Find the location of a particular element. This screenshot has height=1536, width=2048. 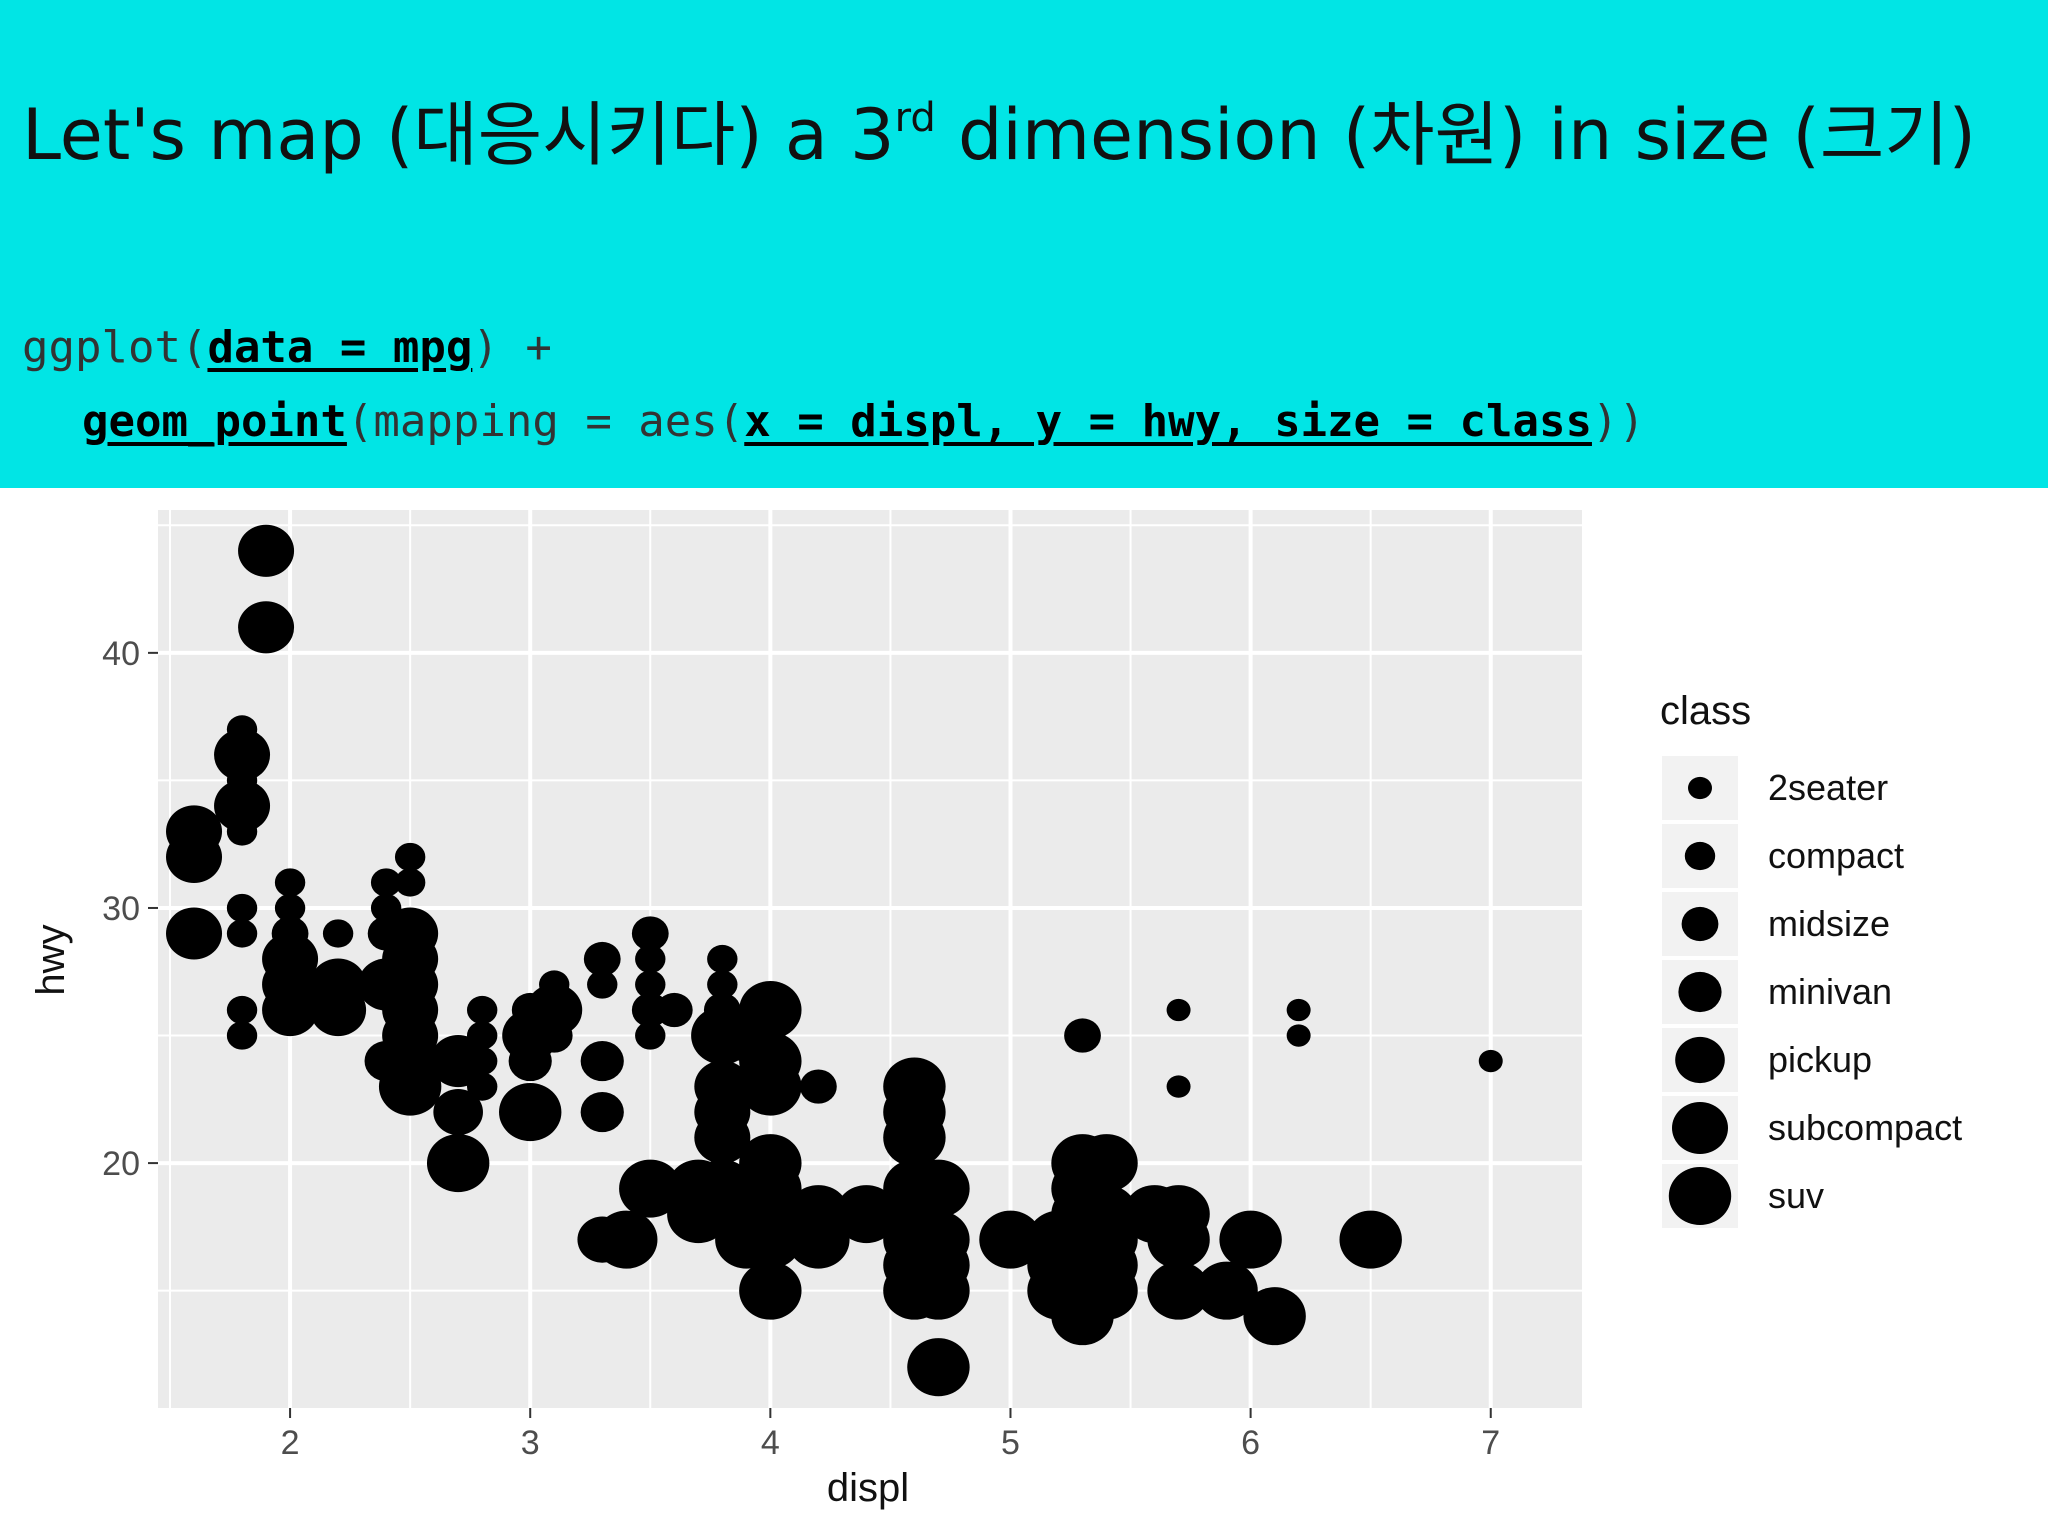

y-tick-label: 30 is located at coordinates (121, 909).